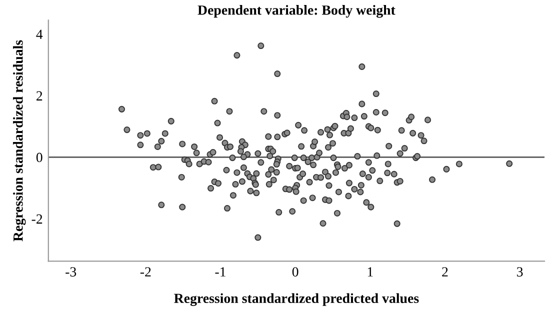  I want to click on x-tick-label: -2, so click(145, 271).